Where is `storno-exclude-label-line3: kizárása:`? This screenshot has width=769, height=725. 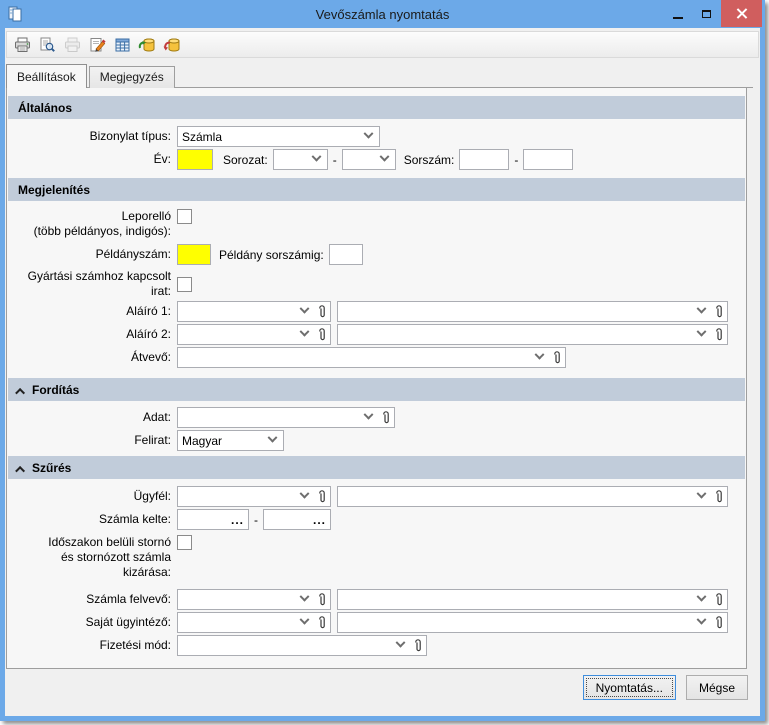
storno-exclude-label-line3: kizárása: is located at coordinates (146, 572).